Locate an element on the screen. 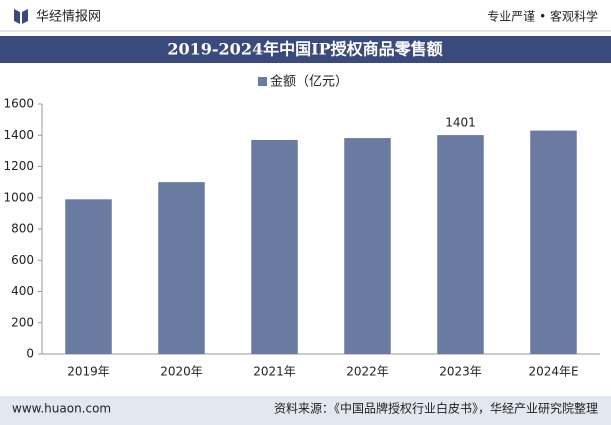 Image resolution: width=611 pixels, height=425 pixels. y-tick-label: 1200 is located at coordinates (18, 166).